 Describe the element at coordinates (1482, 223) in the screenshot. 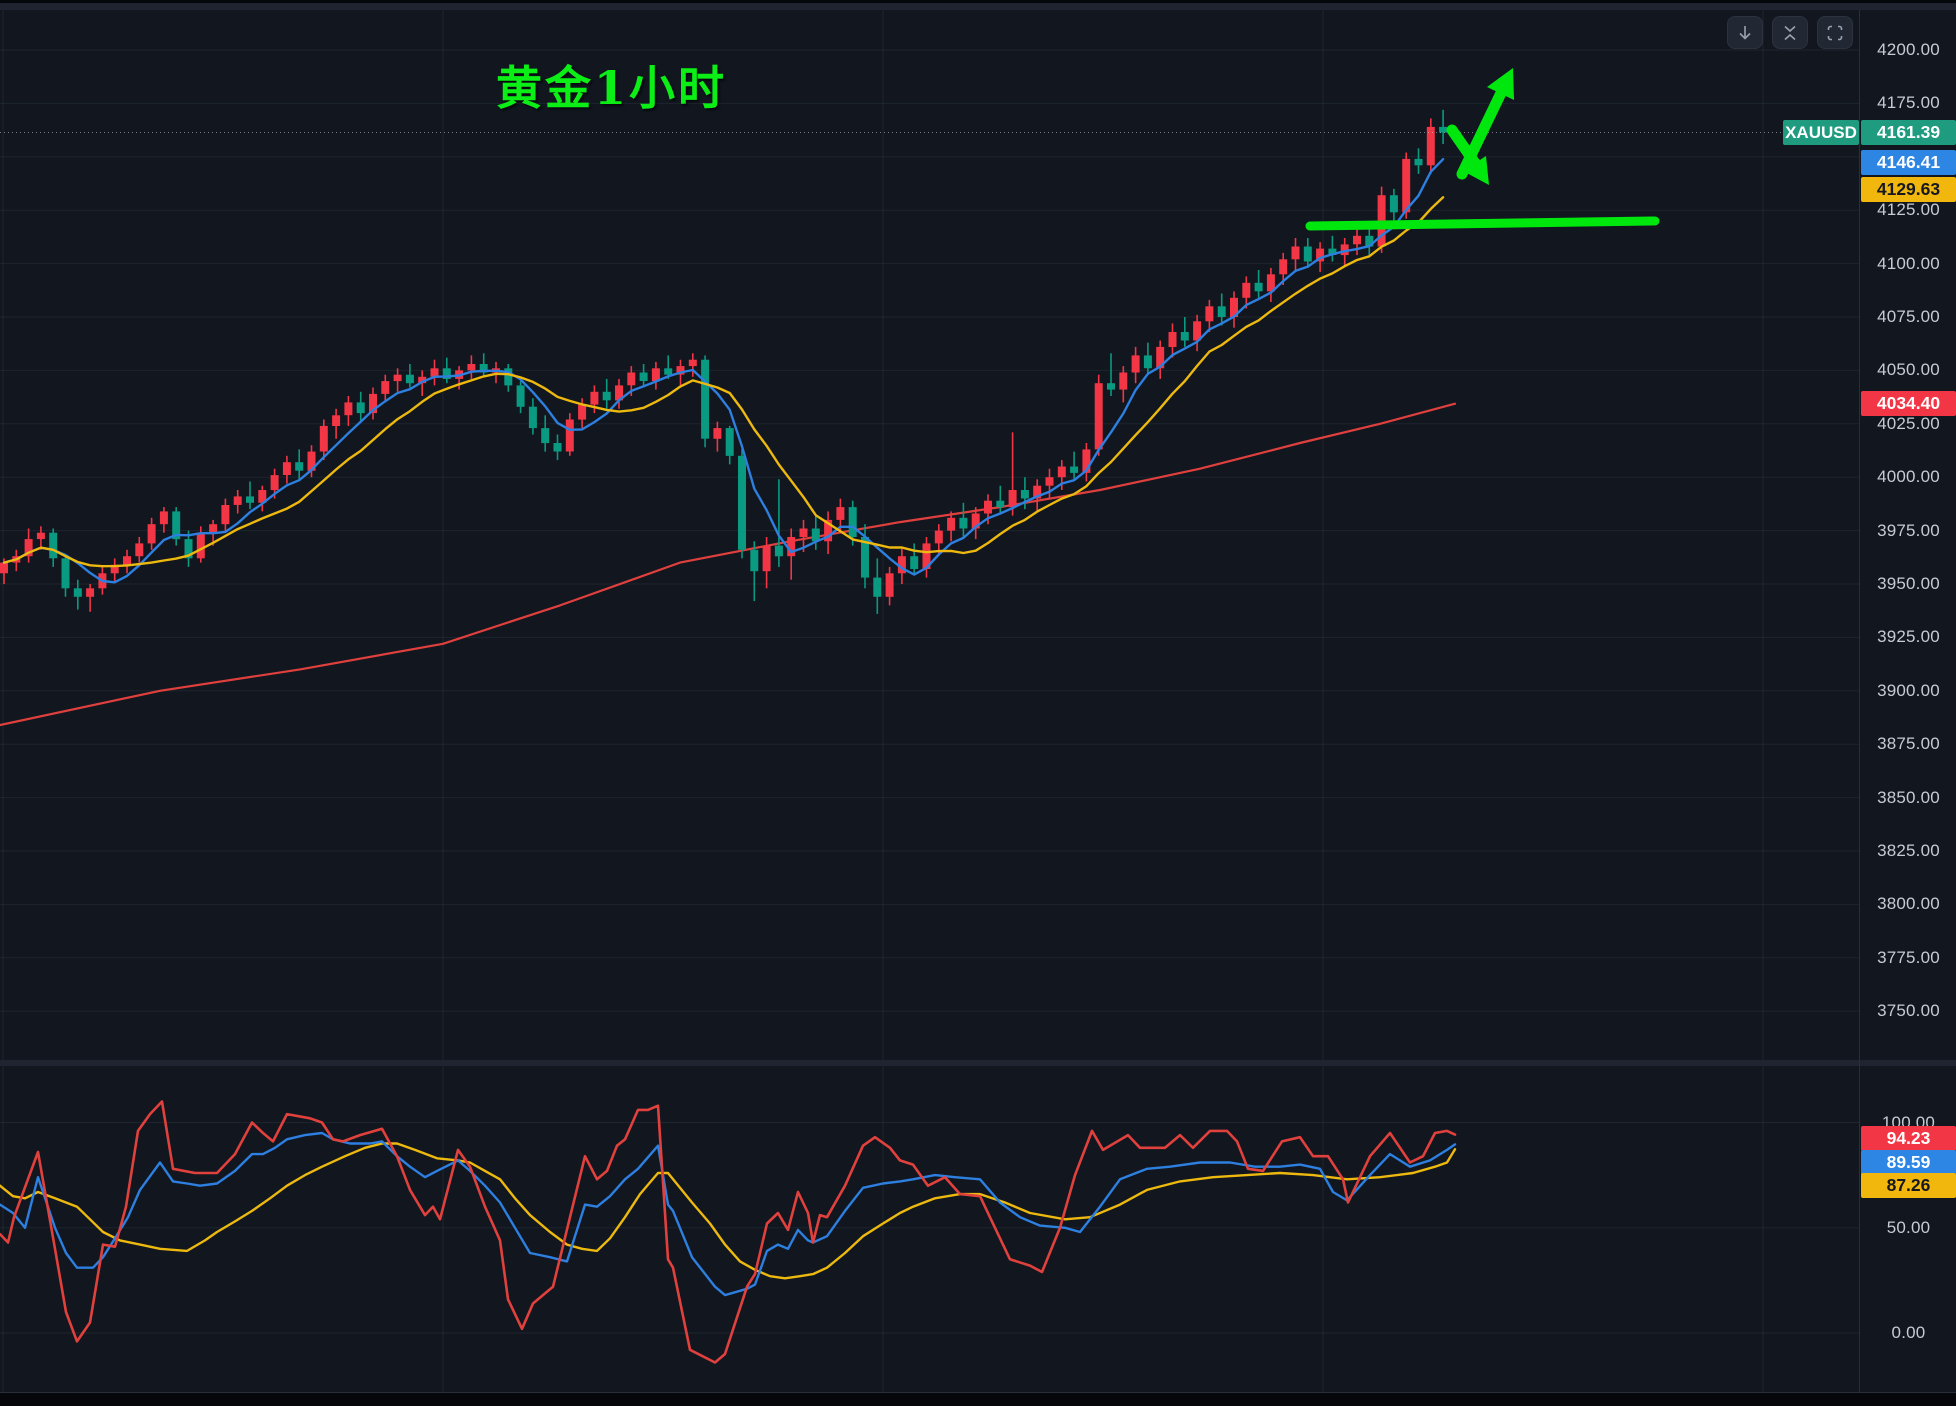

I see `drawn-support-line` at that location.